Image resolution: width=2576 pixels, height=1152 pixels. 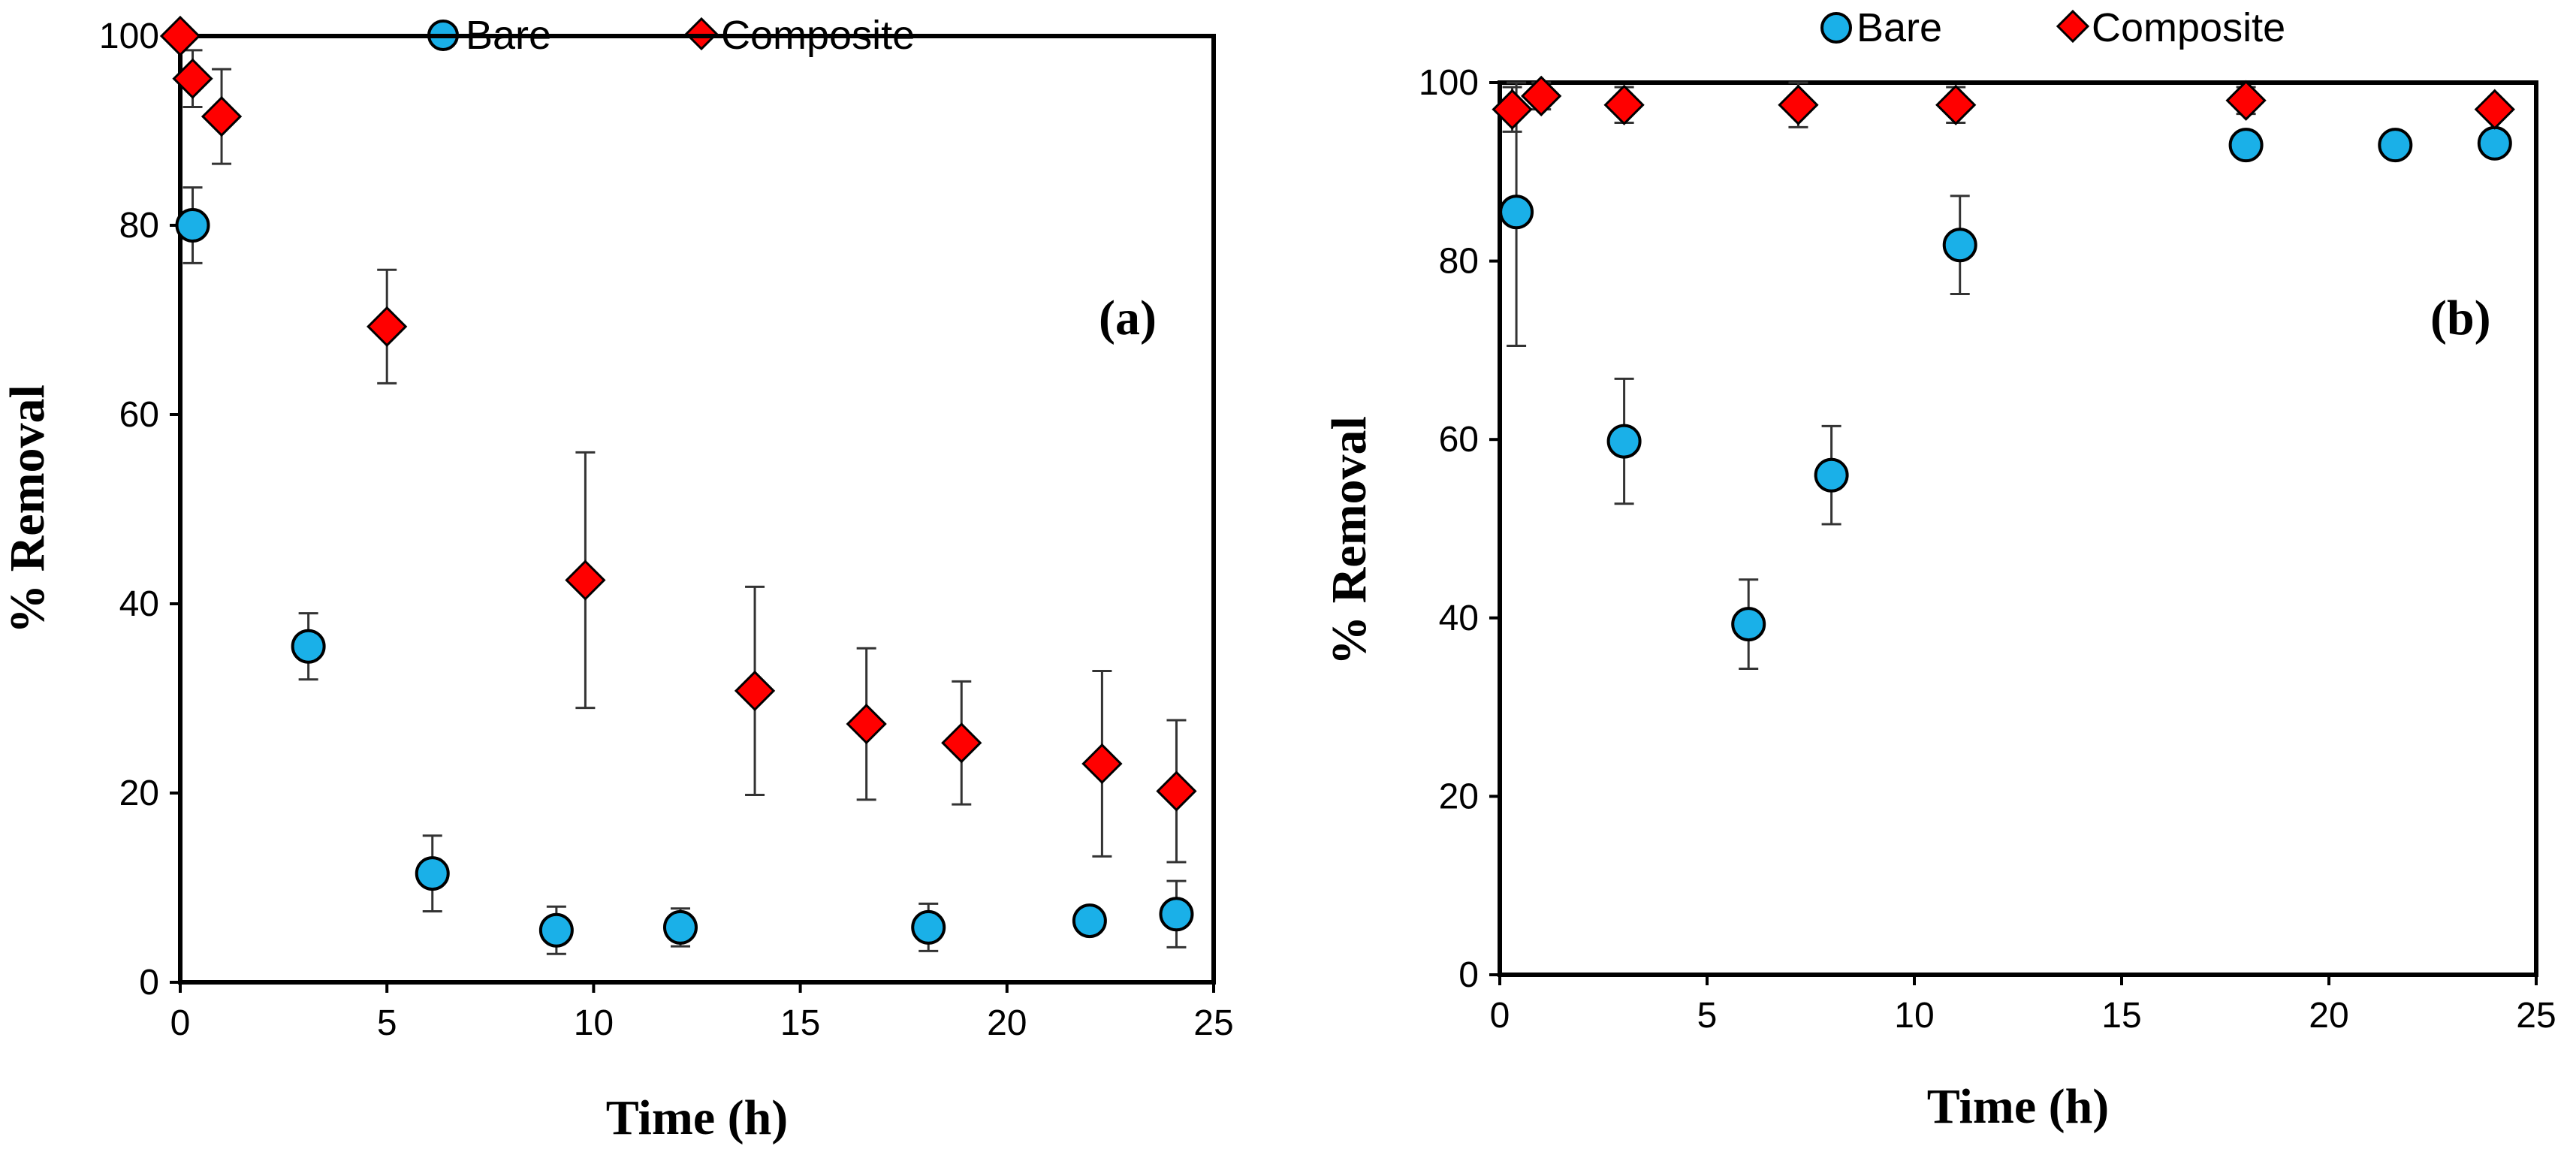 I want to click on legend-bare-marker, so click(x=1836, y=28).